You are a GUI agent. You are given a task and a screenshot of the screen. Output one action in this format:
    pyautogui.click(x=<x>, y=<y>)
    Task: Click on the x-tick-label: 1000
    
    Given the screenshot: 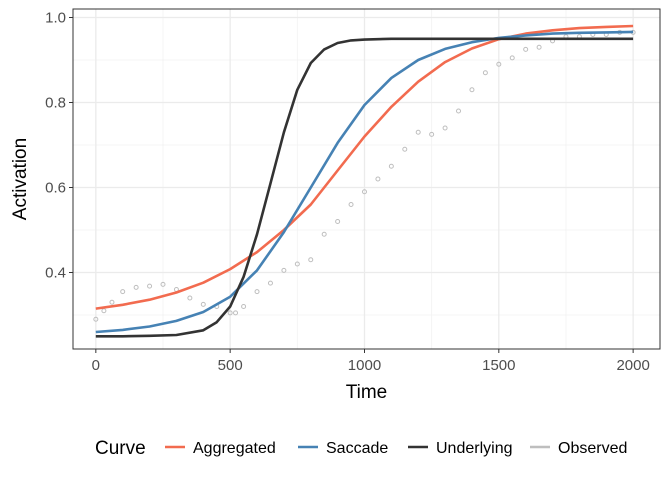 What is the action you would take?
    pyautogui.click(x=364, y=365)
    